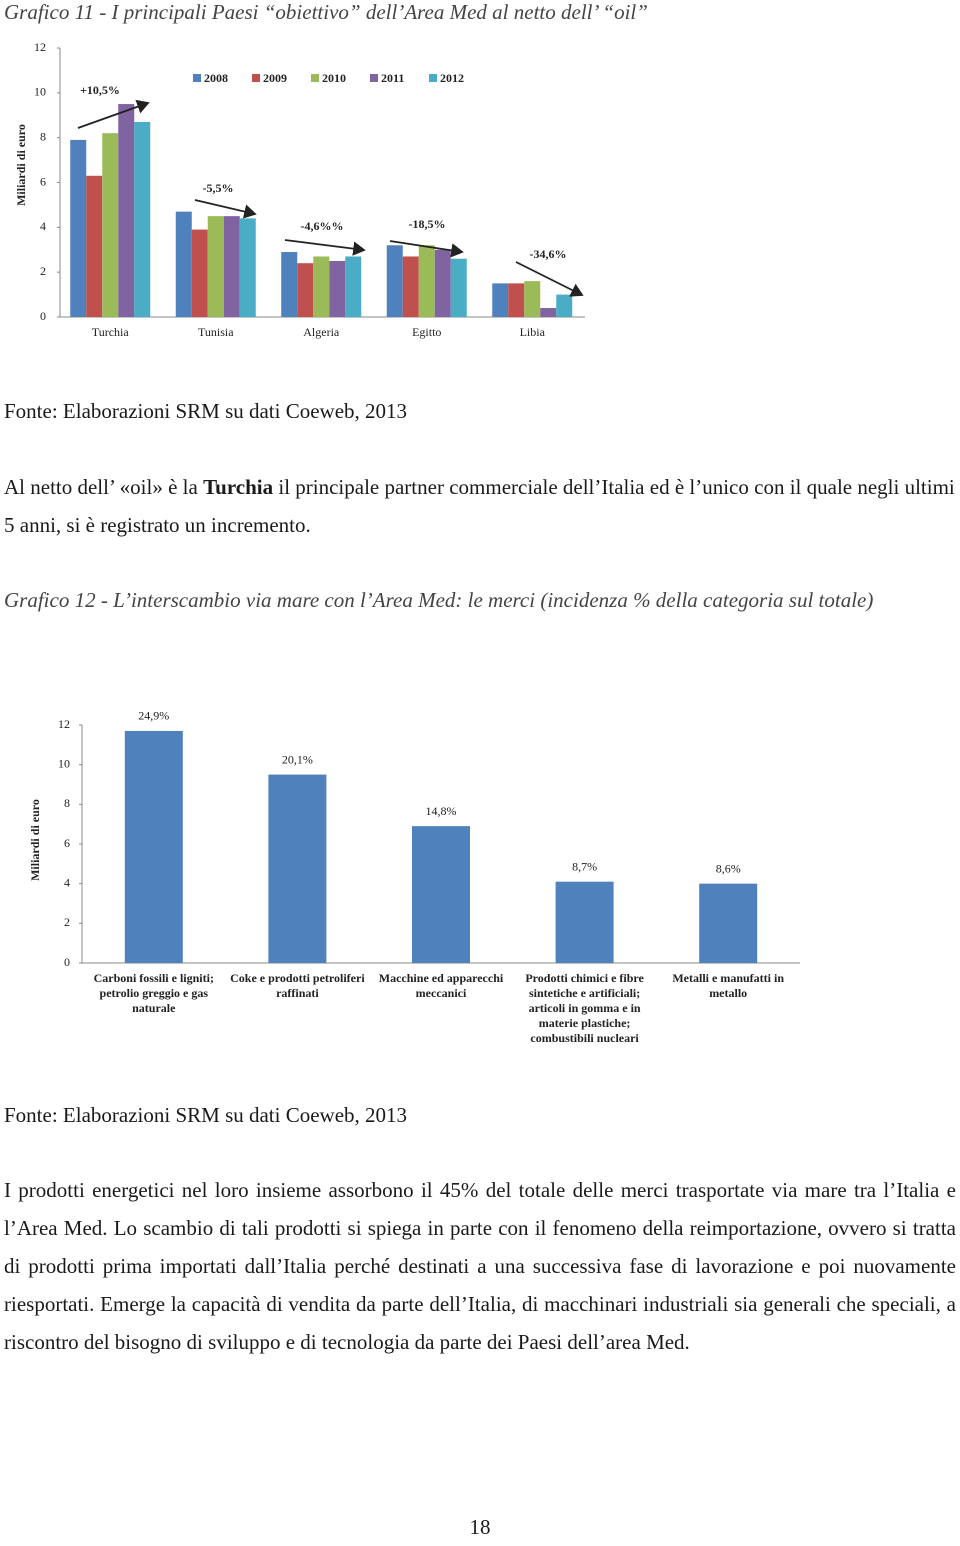 This screenshot has height=1546, width=960. What do you see at coordinates (153, 716) in the screenshot?
I see `data-annotation: 24,9%` at bounding box center [153, 716].